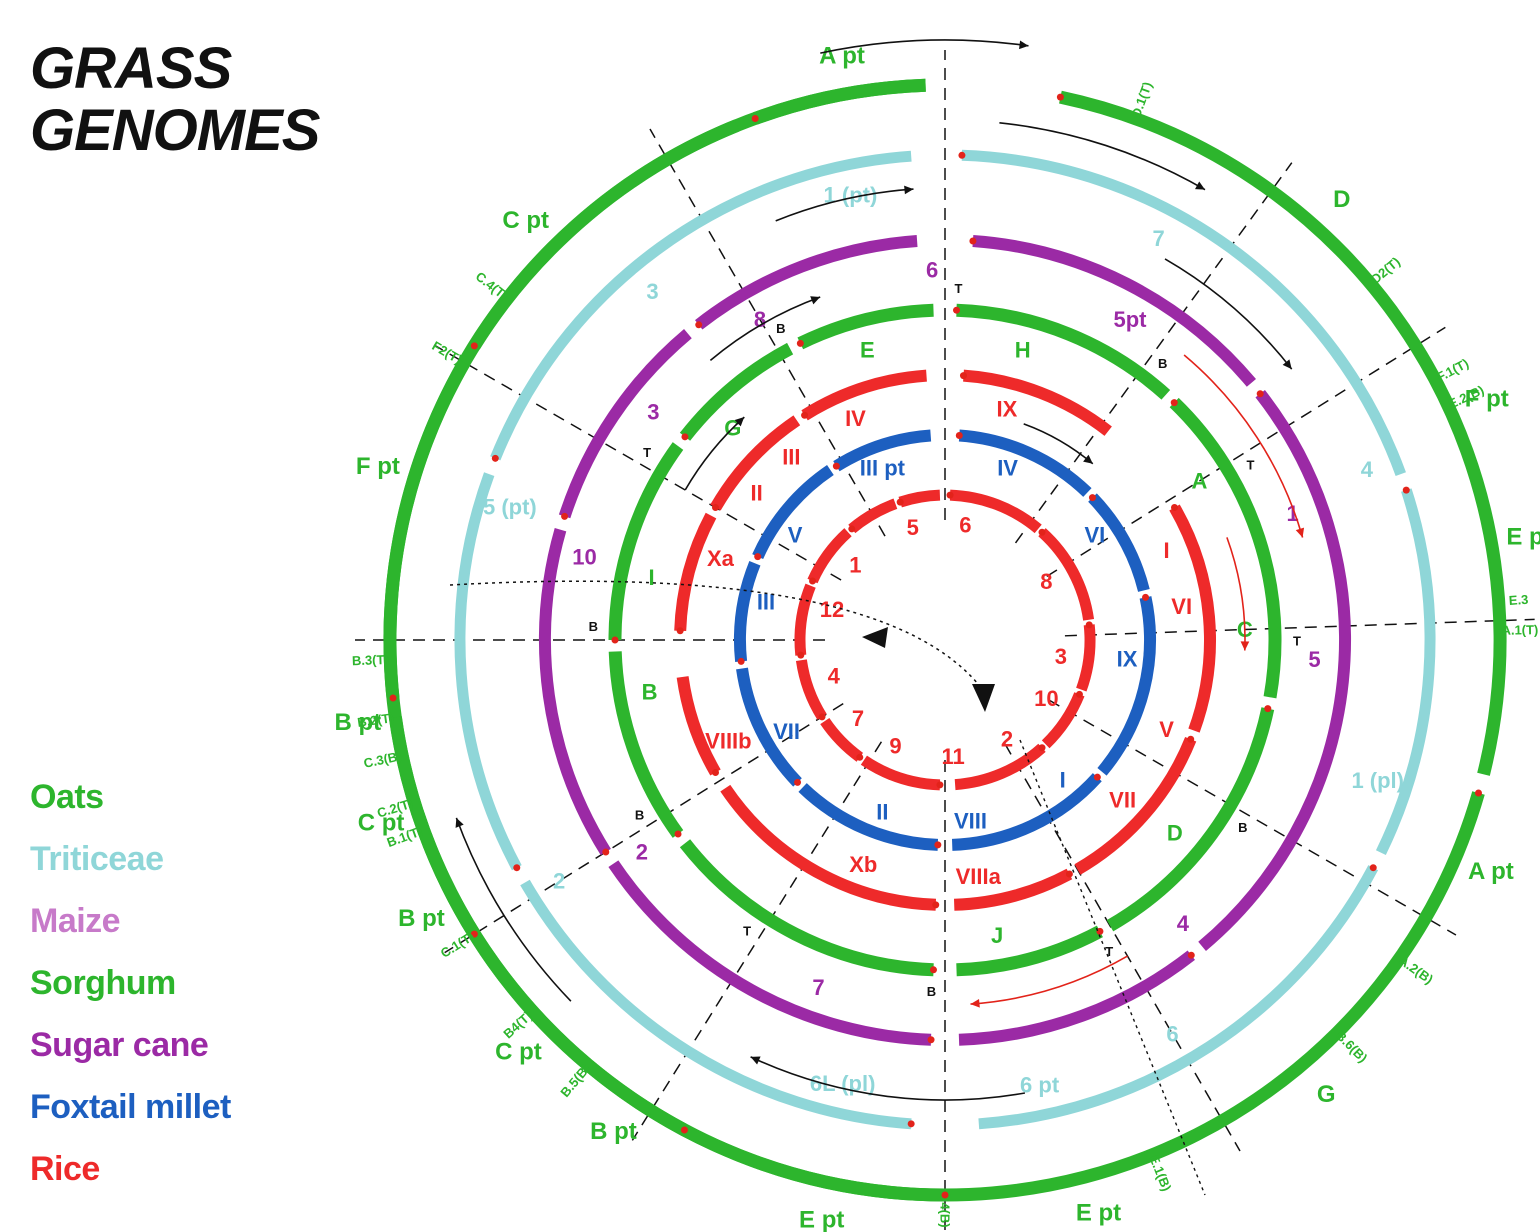 The height and width of the screenshot is (1232, 1540). What do you see at coordinates (953, 756) in the screenshot?
I see `chromosome-label: 11` at bounding box center [953, 756].